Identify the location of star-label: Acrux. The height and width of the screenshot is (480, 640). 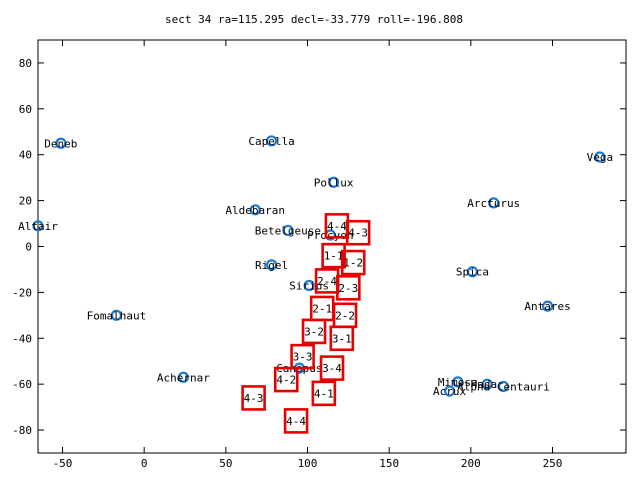
(449, 391).